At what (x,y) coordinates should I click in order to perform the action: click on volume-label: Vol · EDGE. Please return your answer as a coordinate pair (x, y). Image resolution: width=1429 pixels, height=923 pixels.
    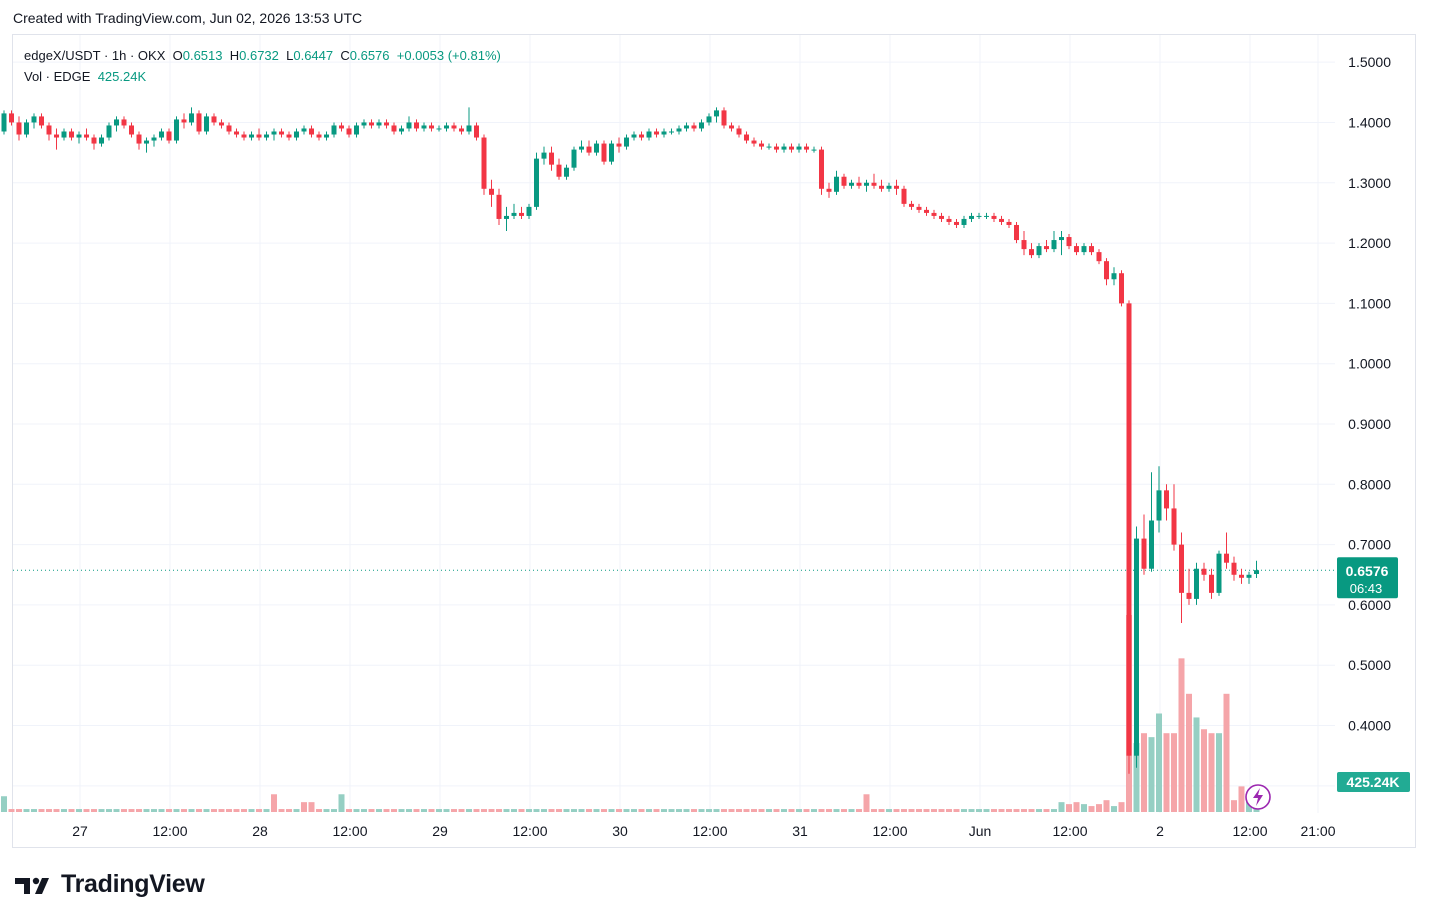
    Looking at the image, I should click on (57, 76).